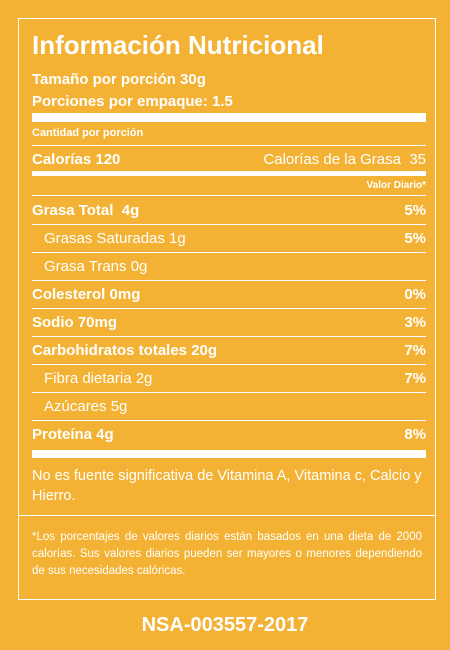 This screenshot has height=650, width=450. Describe the element at coordinates (115, 238) in the screenshot. I see `nutrient-name: Grasas Saturadas 1g` at that location.